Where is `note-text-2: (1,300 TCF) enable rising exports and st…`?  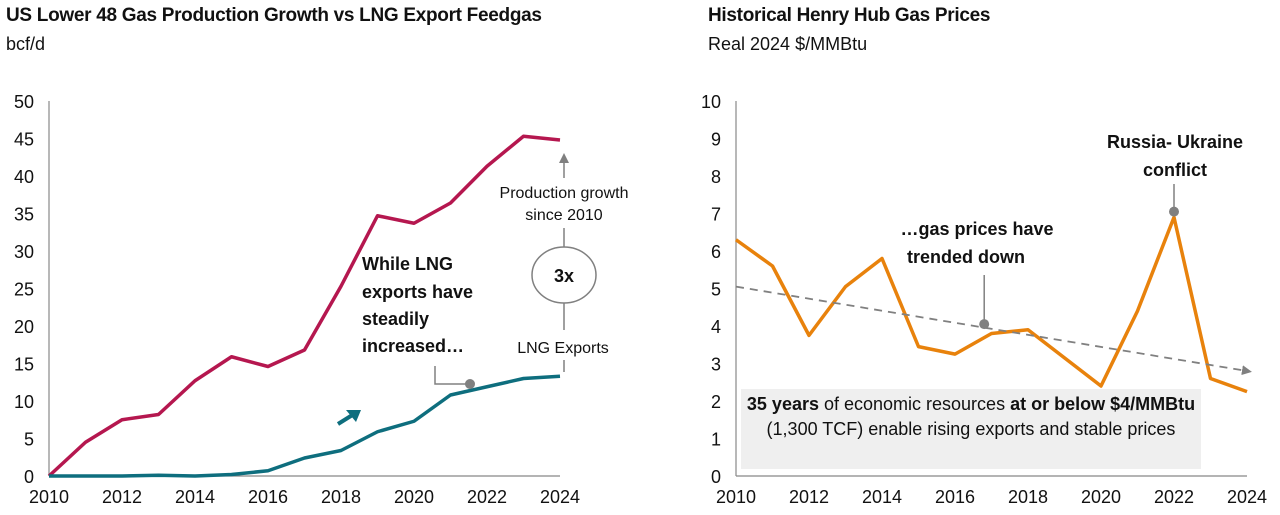 note-text-2: (1,300 TCF) enable rising exports and st… is located at coordinates (971, 429).